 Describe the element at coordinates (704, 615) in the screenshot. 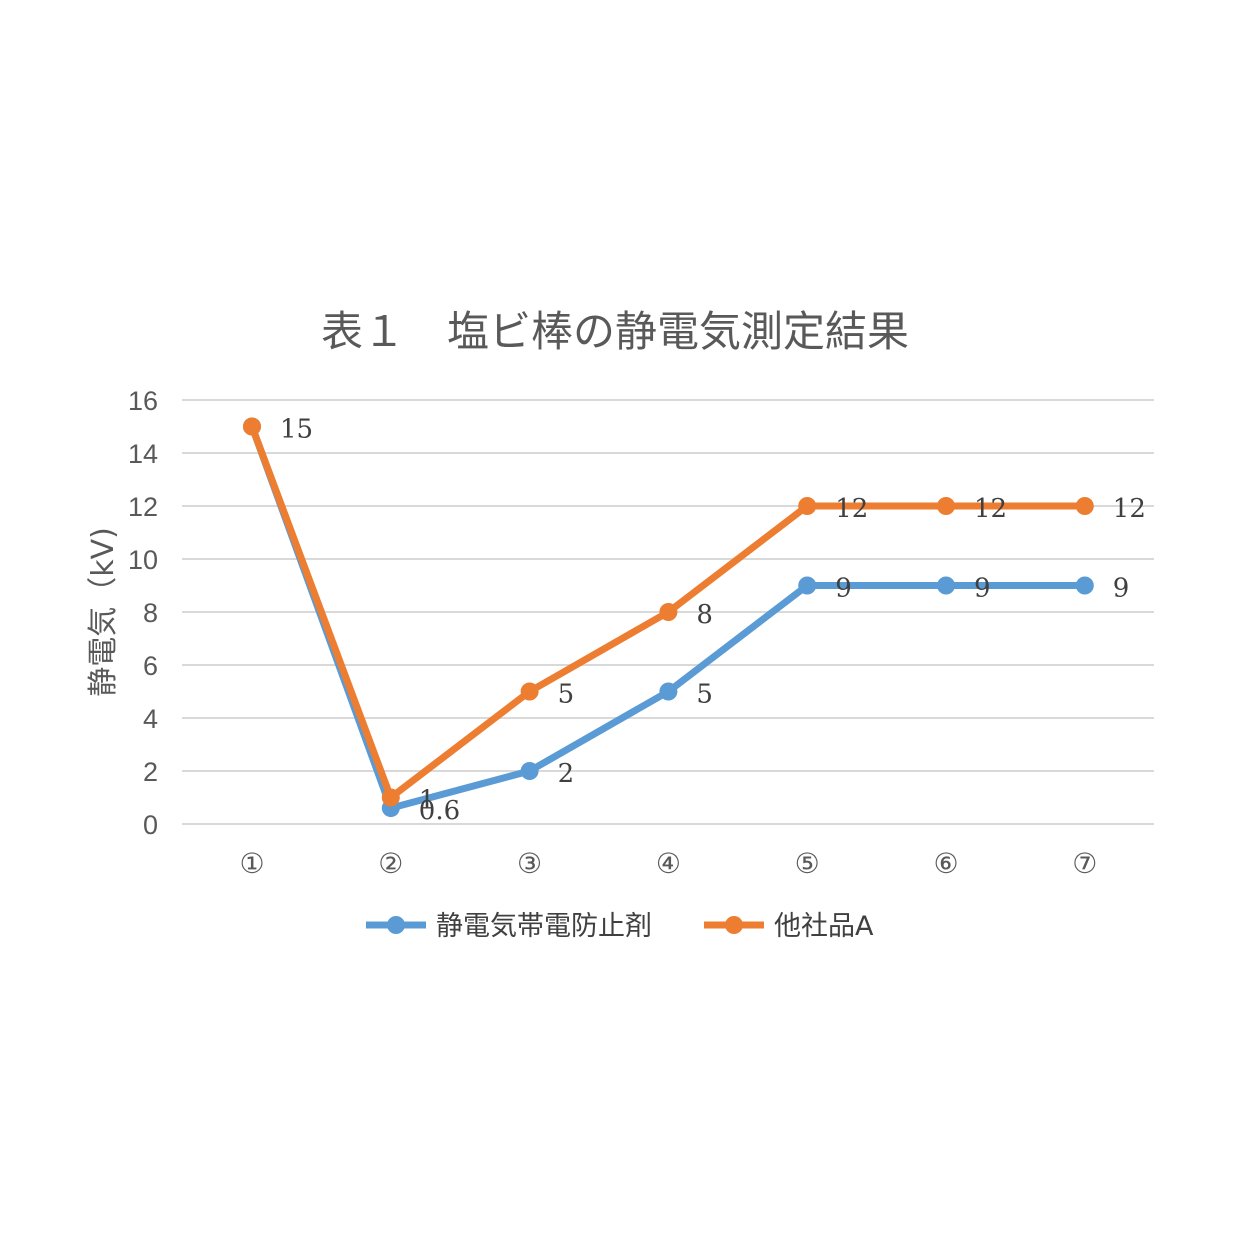

I see `data-label: 8` at that location.